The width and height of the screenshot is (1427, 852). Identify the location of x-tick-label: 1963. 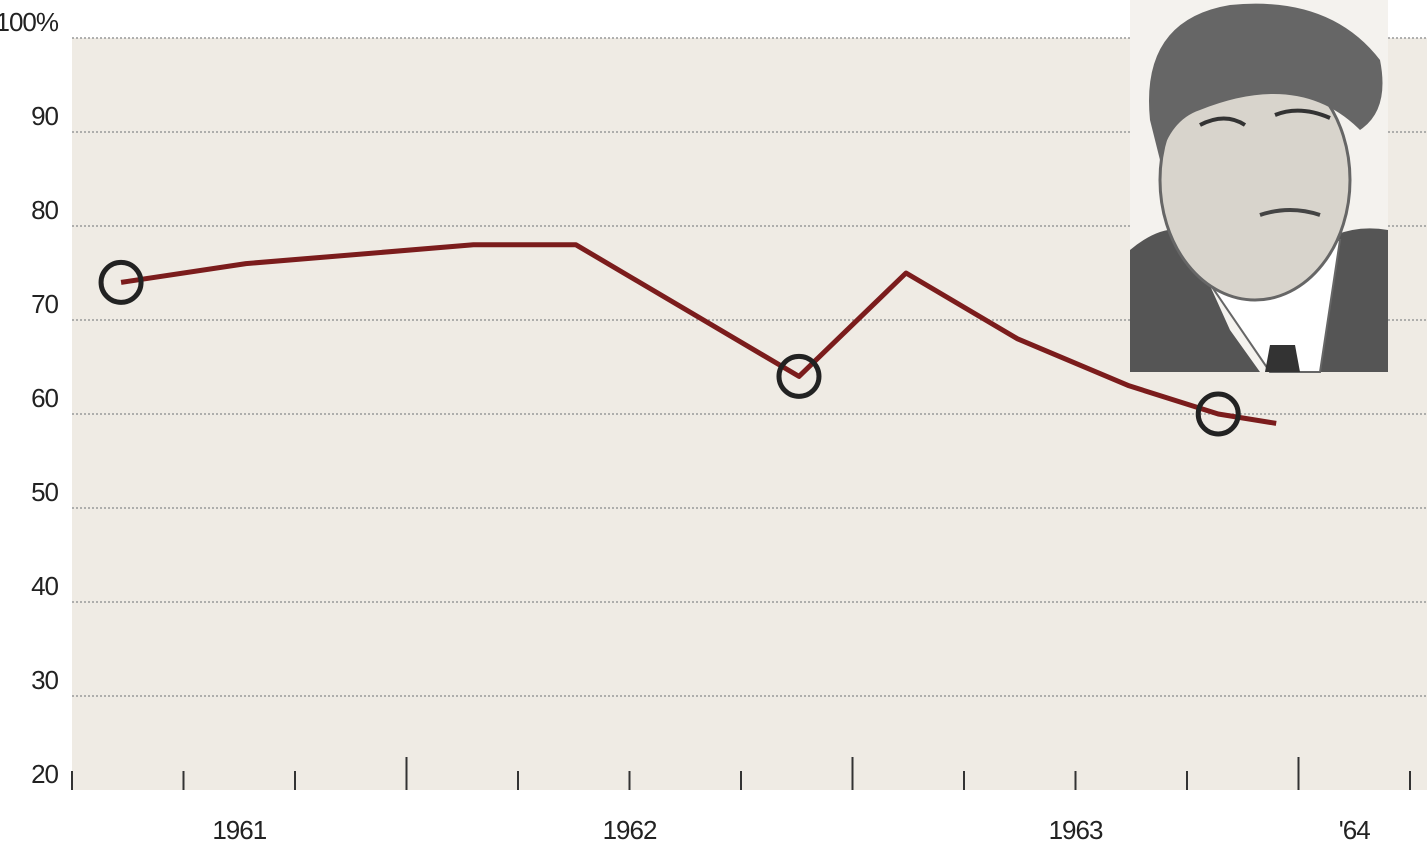
(1076, 830).